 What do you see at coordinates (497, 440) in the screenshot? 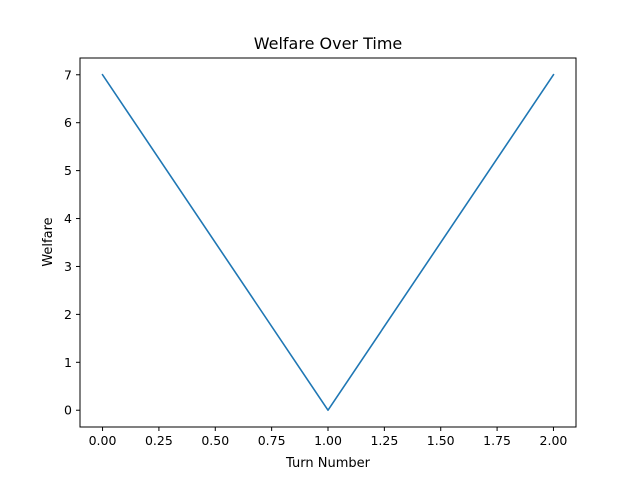
I see `x-tick-label: 1.75` at bounding box center [497, 440].